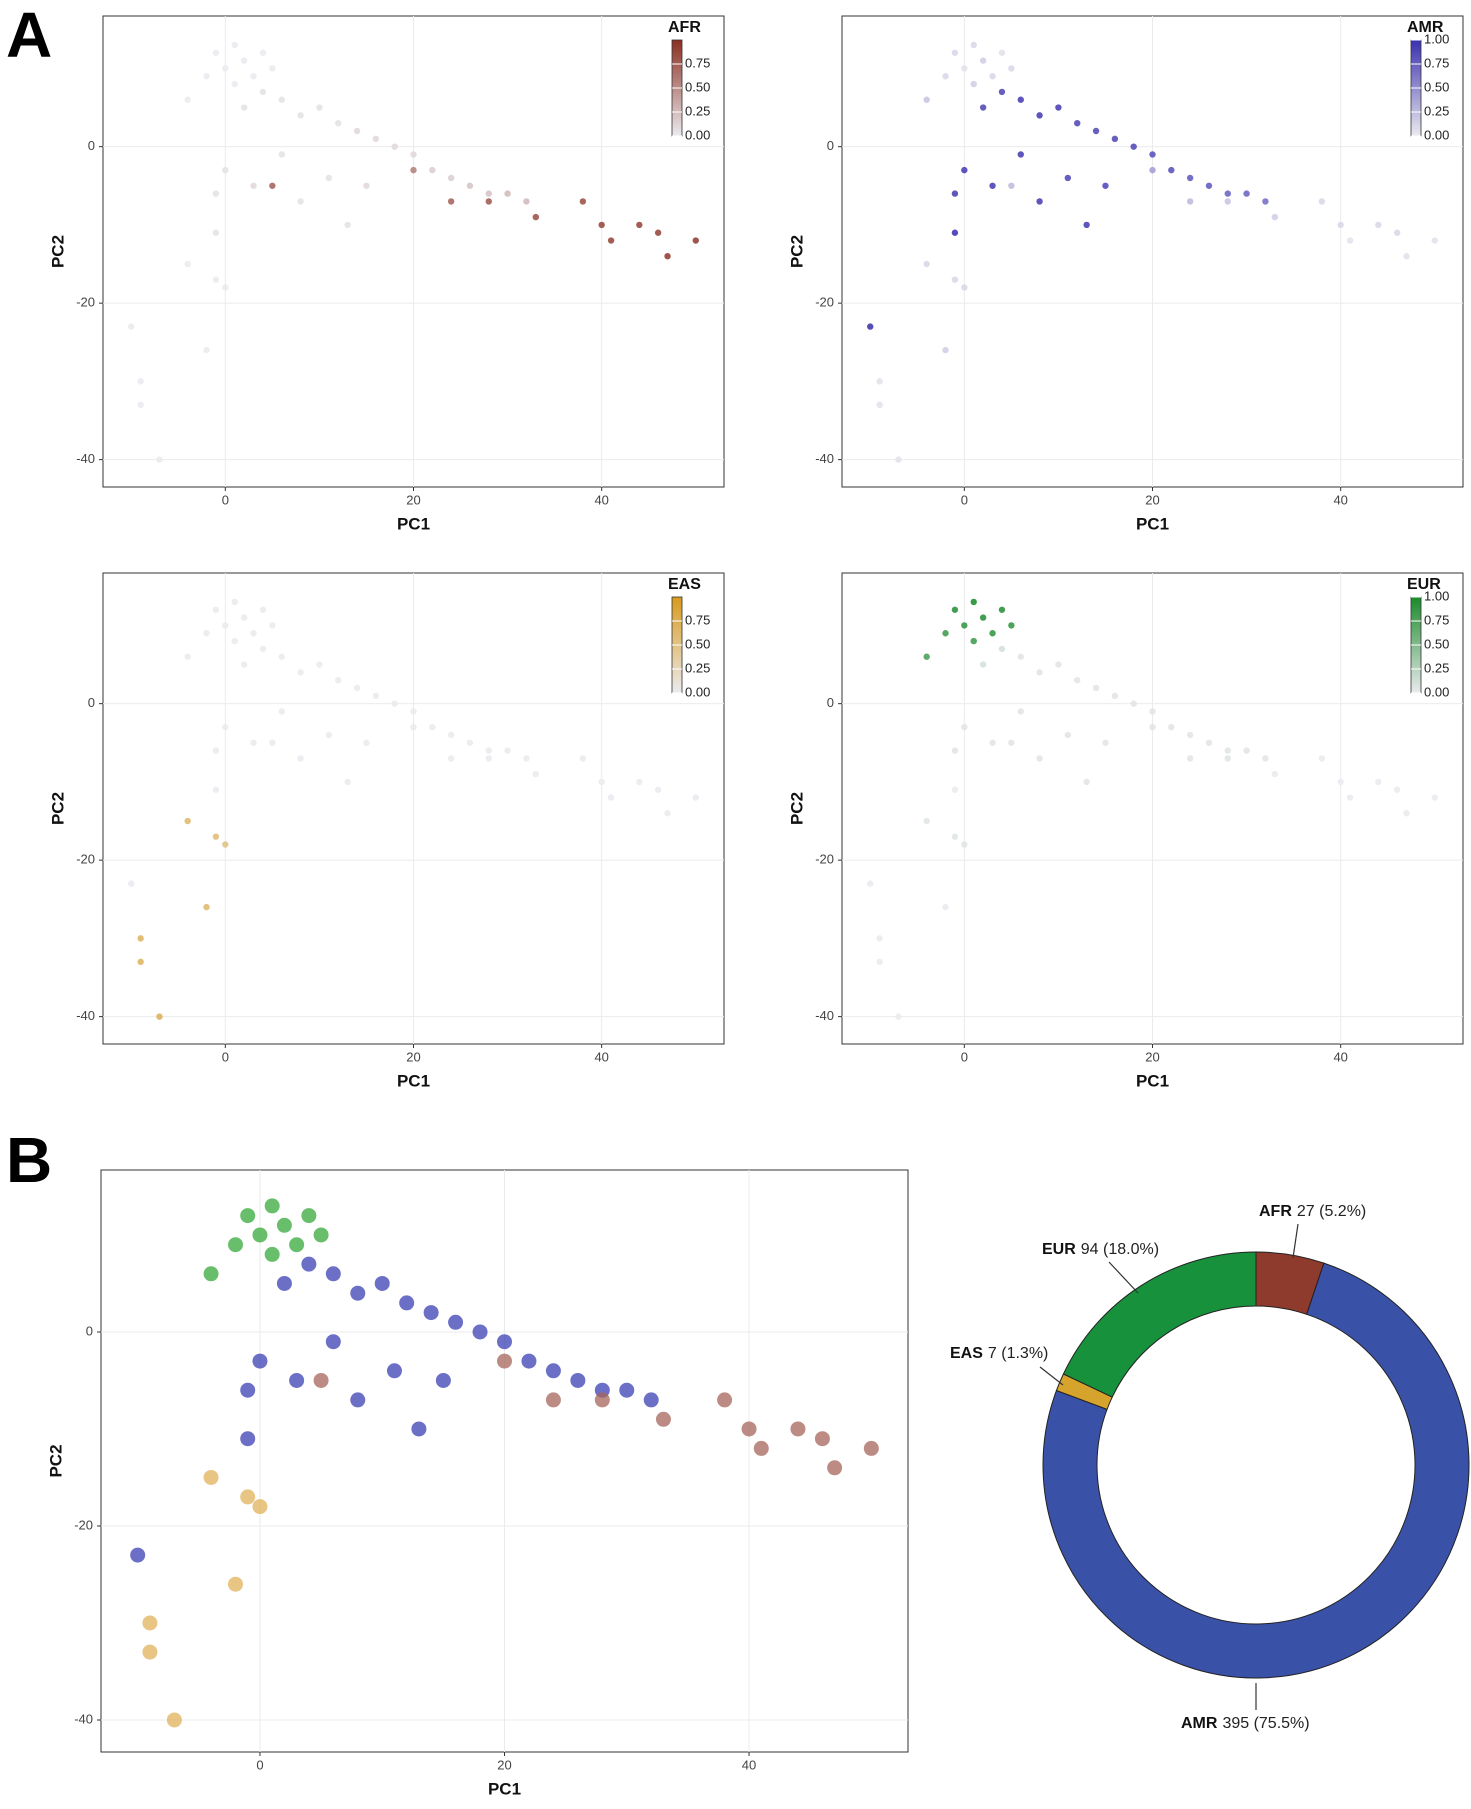 The image size is (1471, 1809). What do you see at coordinates (1120, 1249) in the screenshot?
I see `slice-value: 94 (18.0%)` at bounding box center [1120, 1249].